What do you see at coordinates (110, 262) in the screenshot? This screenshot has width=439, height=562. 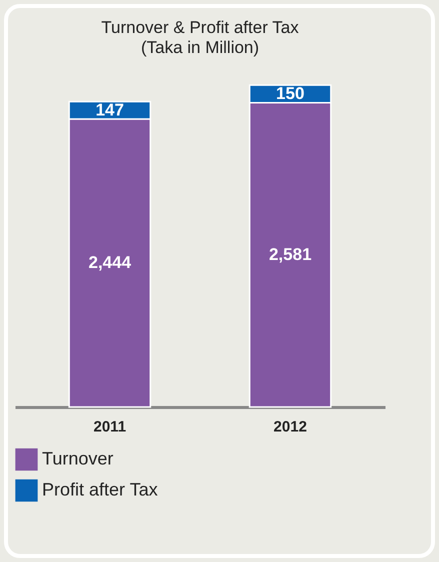 I see `data-label: 2,444` at bounding box center [110, 262].